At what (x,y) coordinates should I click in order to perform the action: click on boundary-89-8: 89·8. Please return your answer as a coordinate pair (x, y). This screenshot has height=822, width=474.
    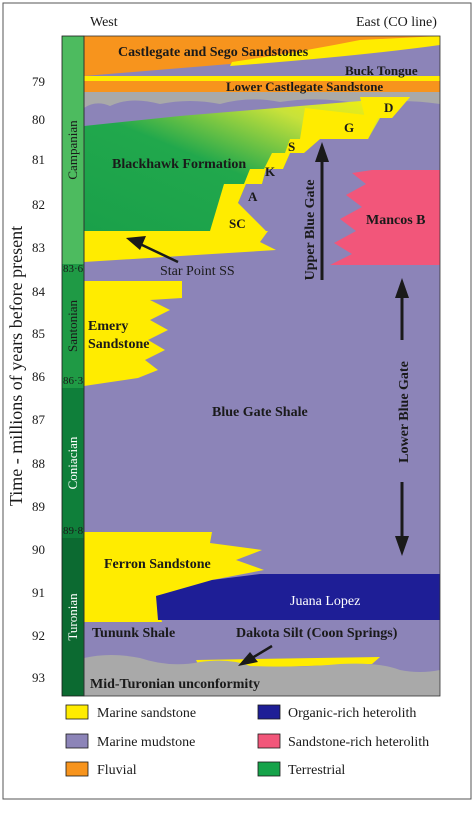
    Looking at the image, I should click on (73, 531).